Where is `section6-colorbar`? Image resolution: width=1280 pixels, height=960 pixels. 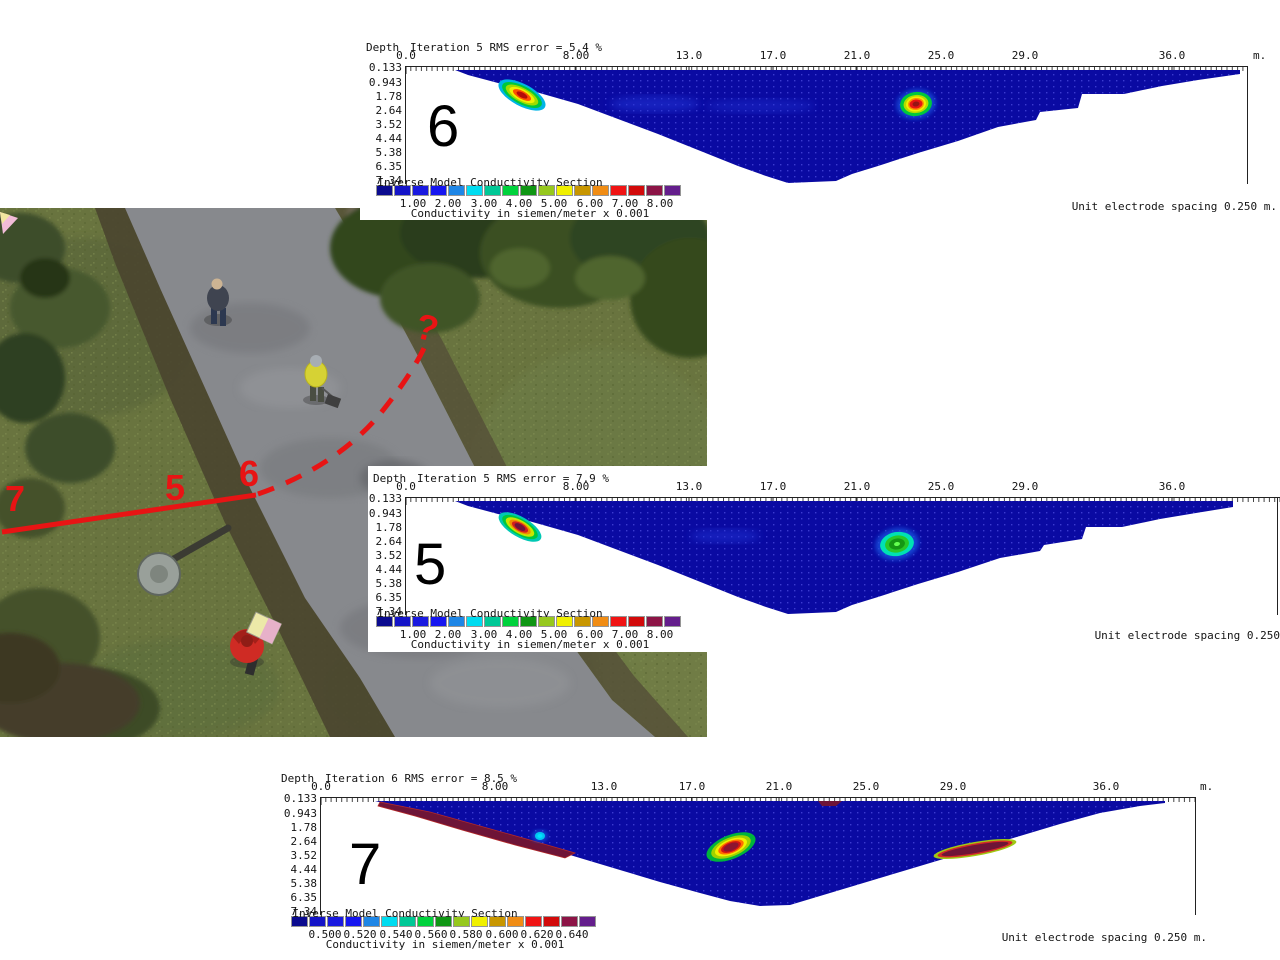
section6-colorbar is located at coordinates (528, 190).